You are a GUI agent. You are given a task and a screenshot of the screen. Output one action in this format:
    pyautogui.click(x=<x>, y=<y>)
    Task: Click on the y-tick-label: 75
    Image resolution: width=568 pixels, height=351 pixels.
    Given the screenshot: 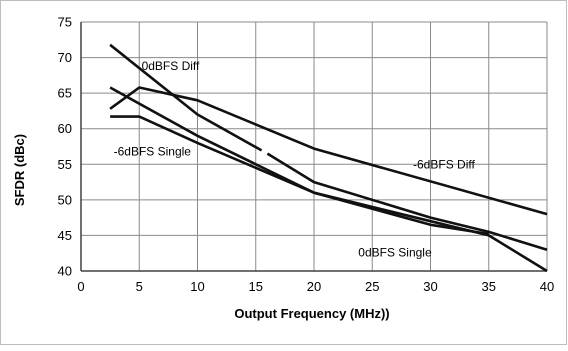 What is the action you would take?
    pyautogui.click(x=65, y=22)
    